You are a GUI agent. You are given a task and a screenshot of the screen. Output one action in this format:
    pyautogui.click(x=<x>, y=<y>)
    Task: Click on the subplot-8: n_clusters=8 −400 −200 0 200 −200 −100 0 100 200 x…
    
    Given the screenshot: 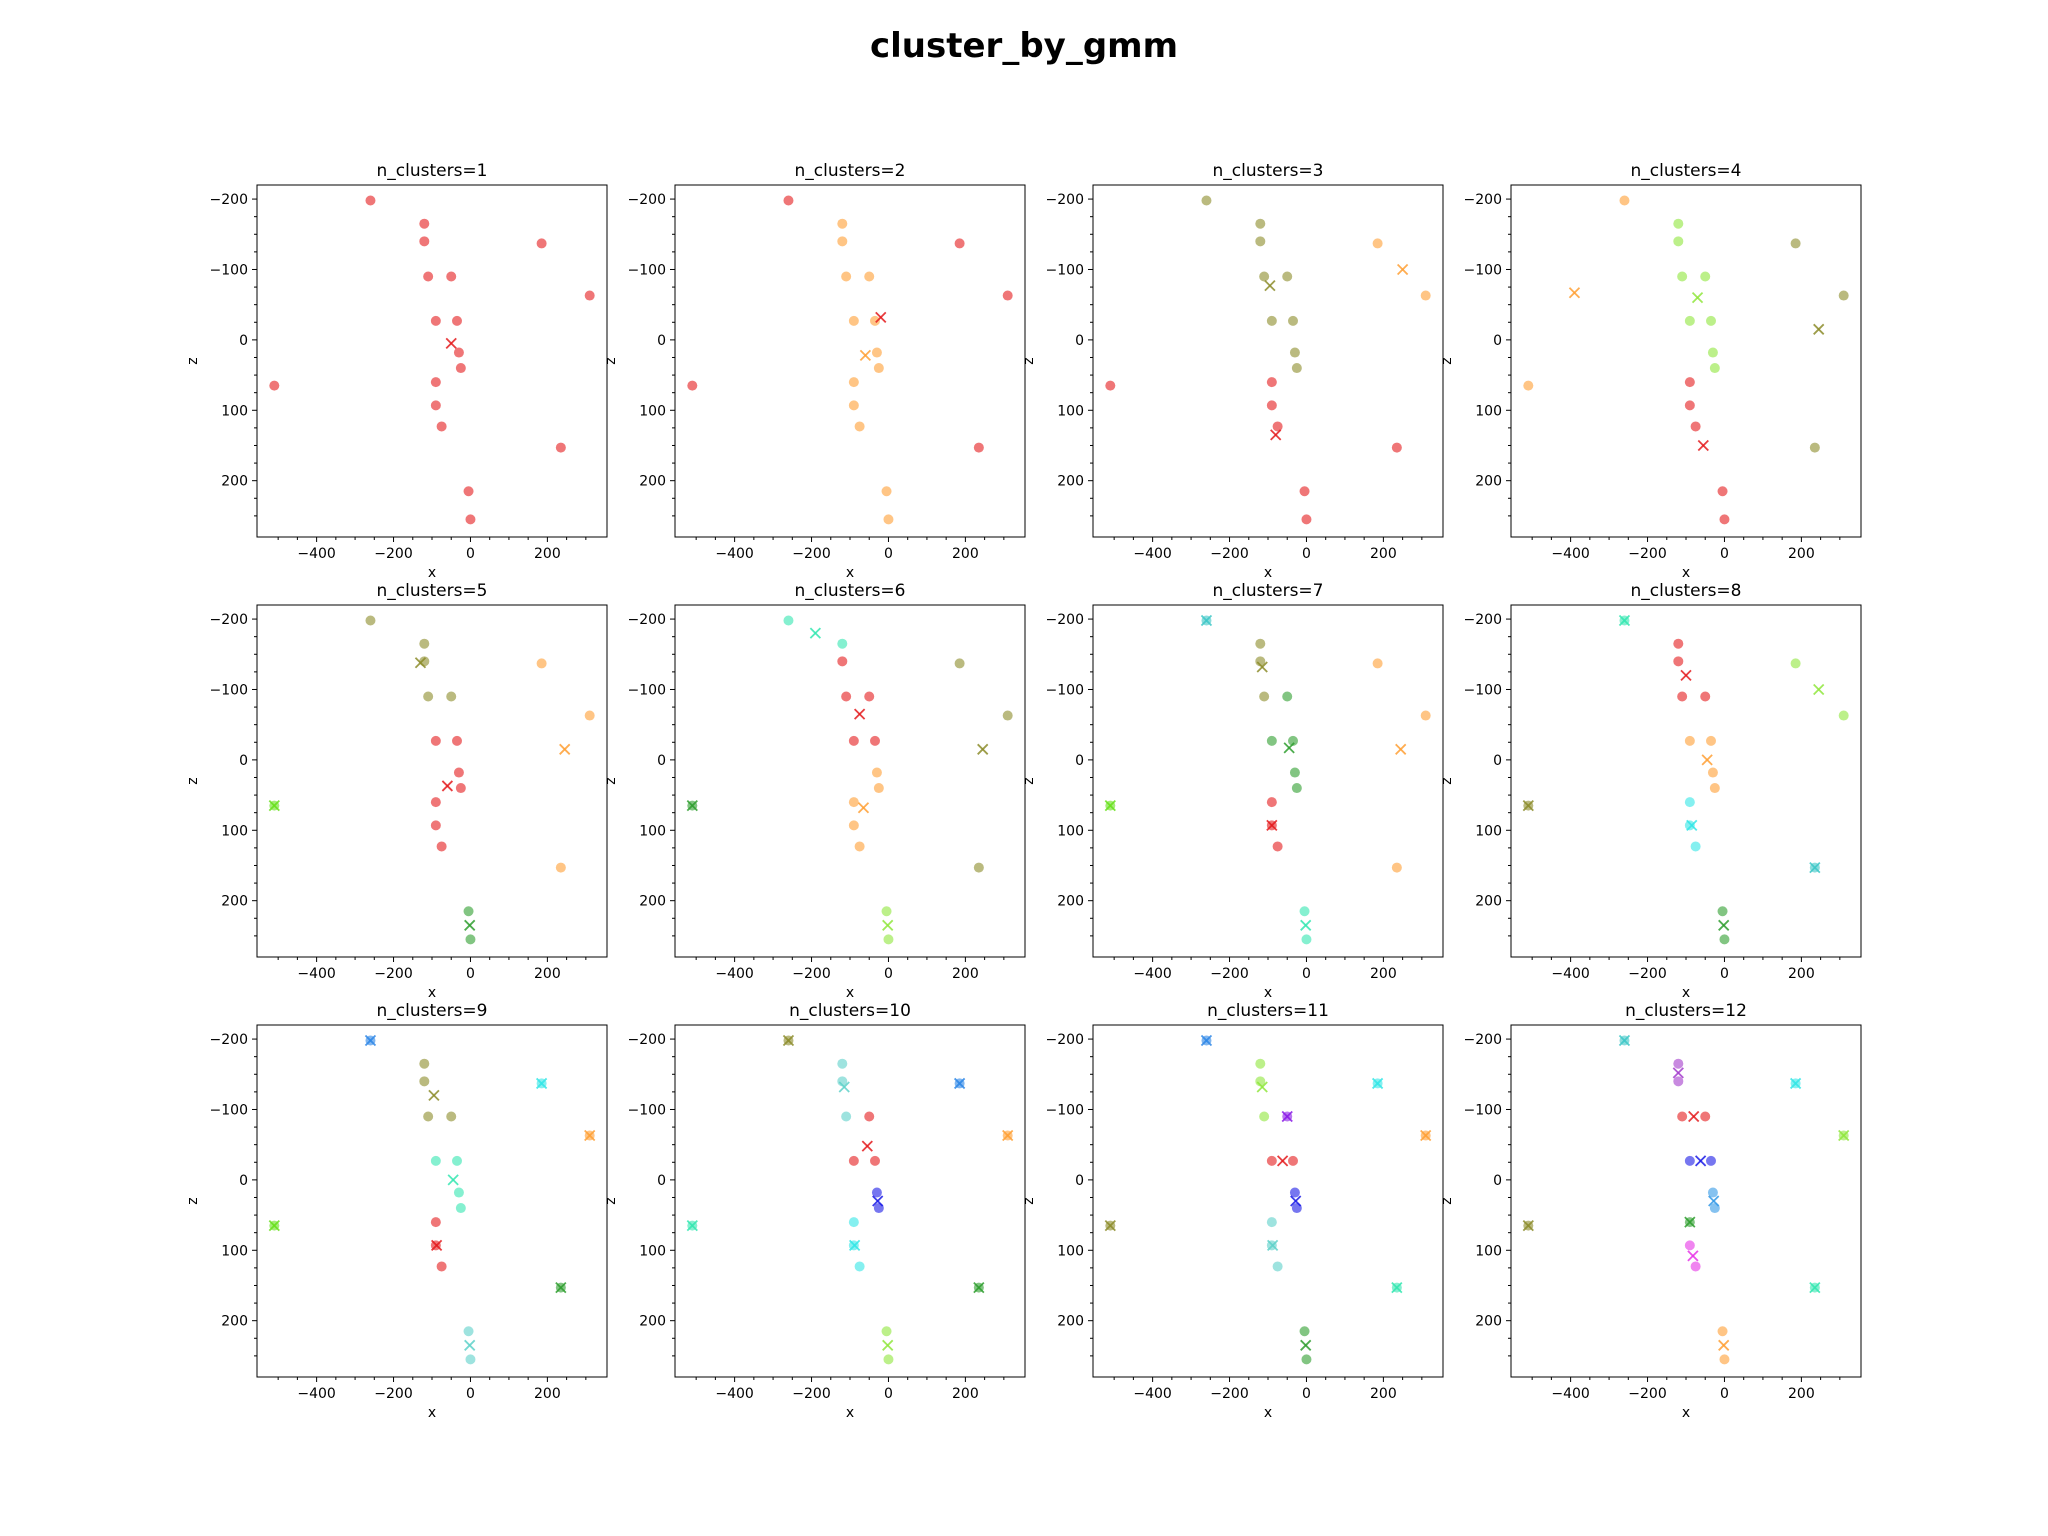 What is the action you would take?
    pyautogui.click(x=1650, y=791)
    